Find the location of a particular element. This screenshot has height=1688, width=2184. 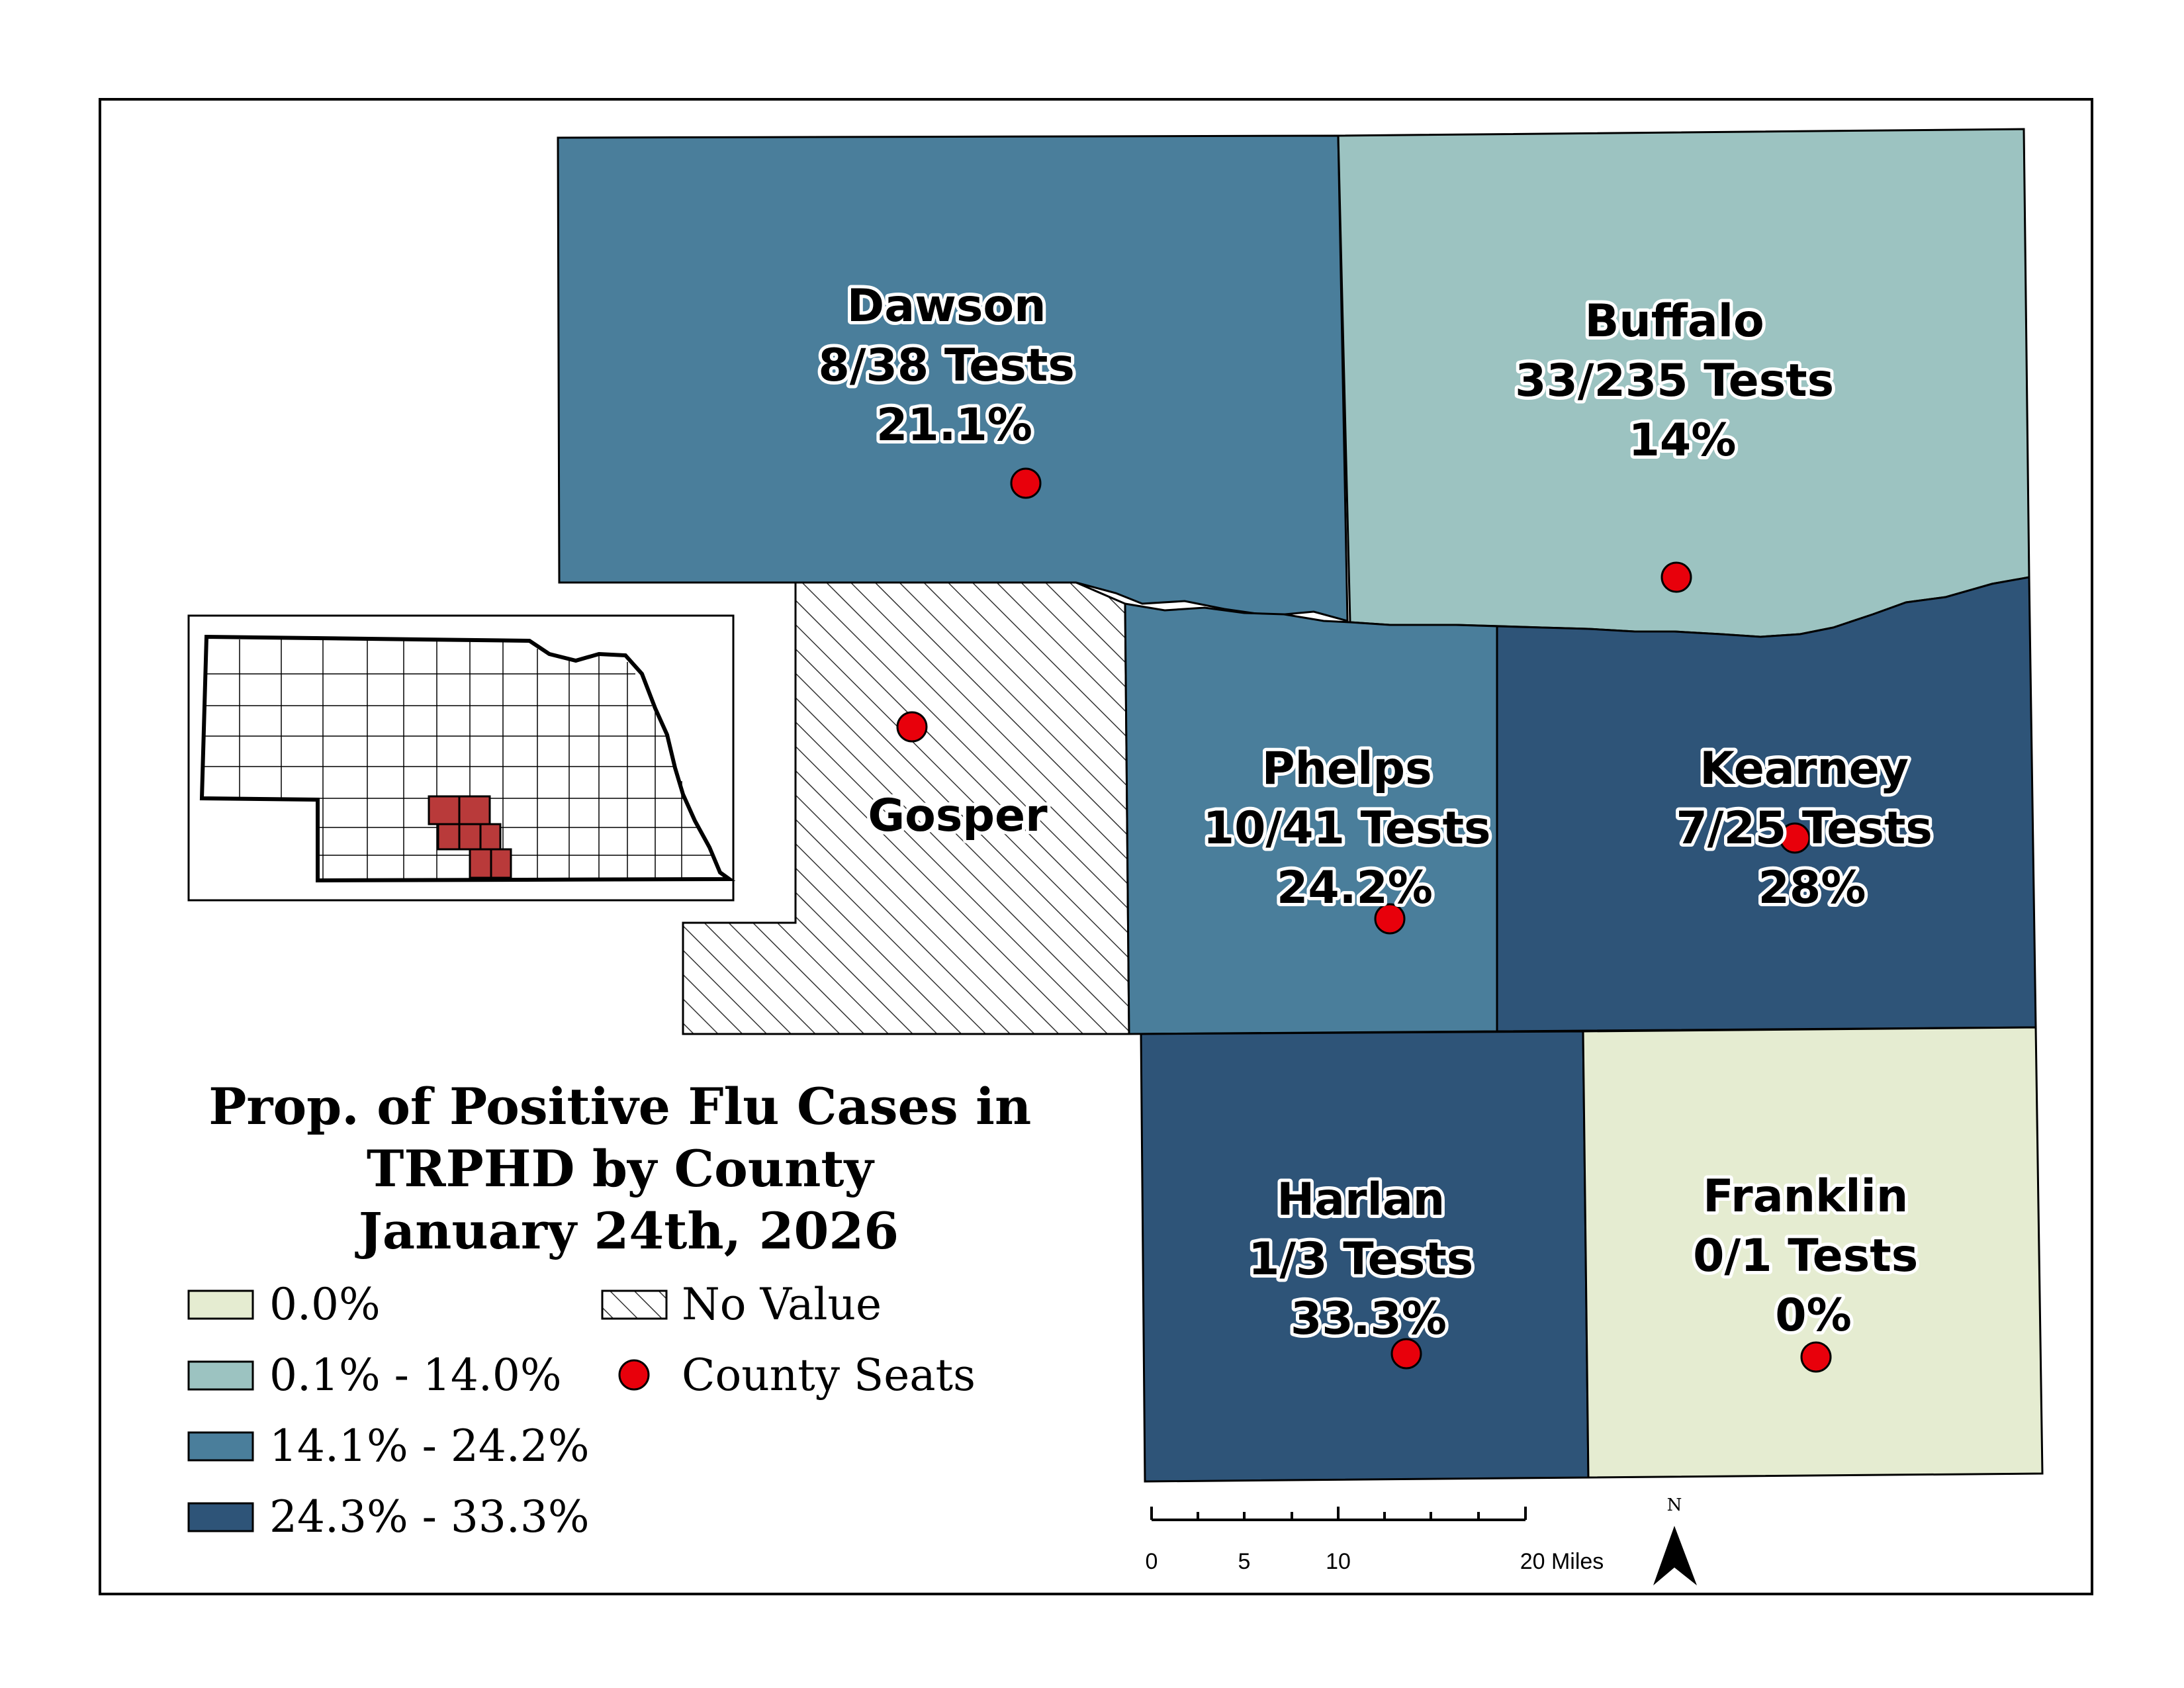

legend-label-3: 24.3% - 33.3% is located at coordinates (429, 1516).